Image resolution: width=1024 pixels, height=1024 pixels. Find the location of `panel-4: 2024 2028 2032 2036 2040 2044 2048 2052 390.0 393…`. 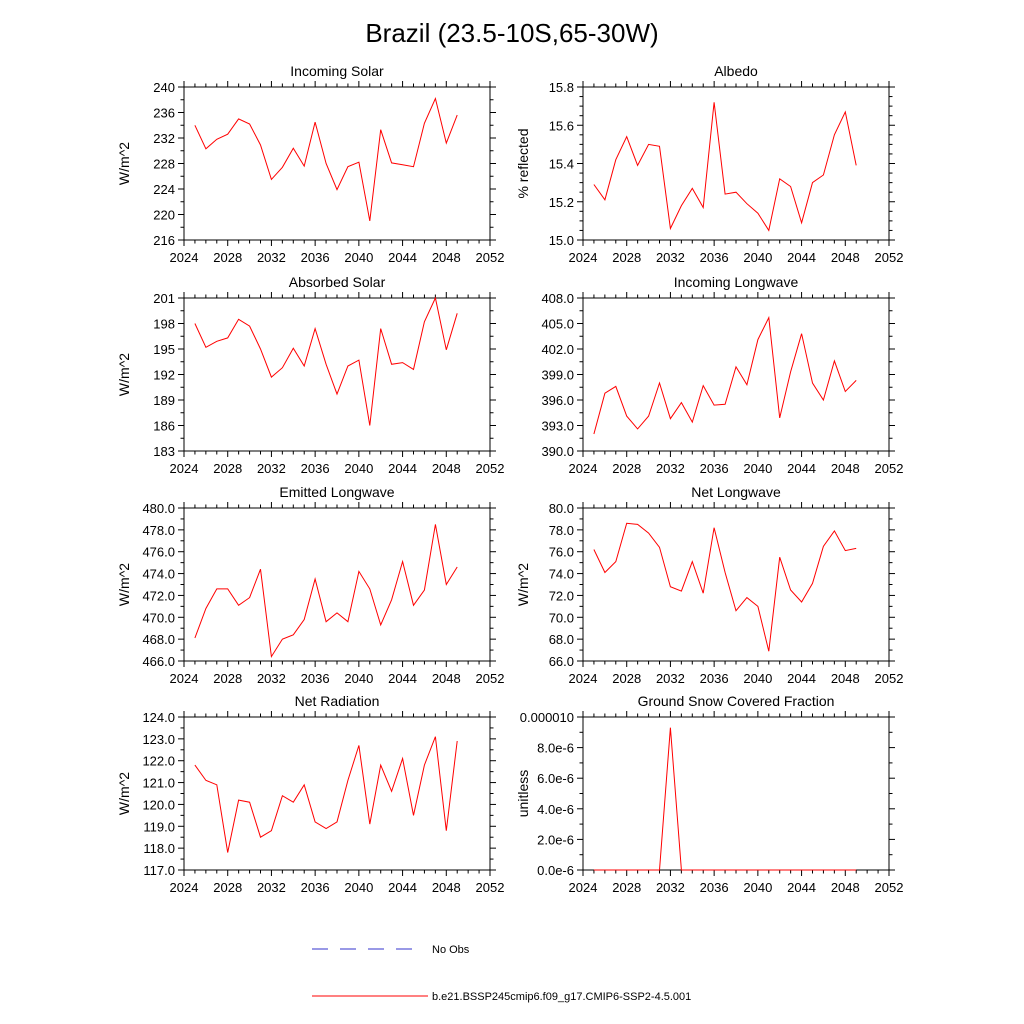

panel-4: 2024 2028 2032 2036 2040 2044 2048 2052 390.0 393… is located at coordinates (722, 375).